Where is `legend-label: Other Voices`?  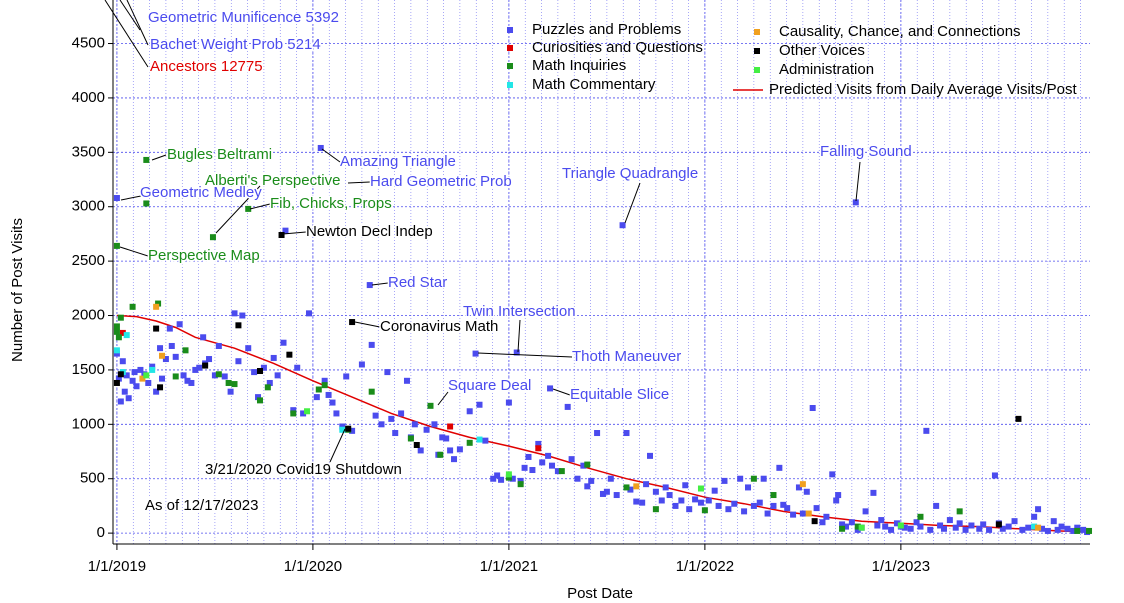
legend-label: Other Voices is located at coordinates (822, 50).